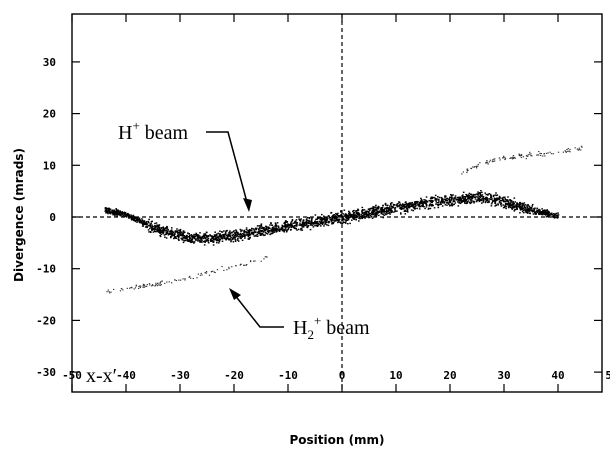 The width and height of the screenshot is (610, 454). What do you see at coordinates (336, 440) in the screenshot?
I see `x-axis-title: Position (mm)` at bounding box center [336, 440].